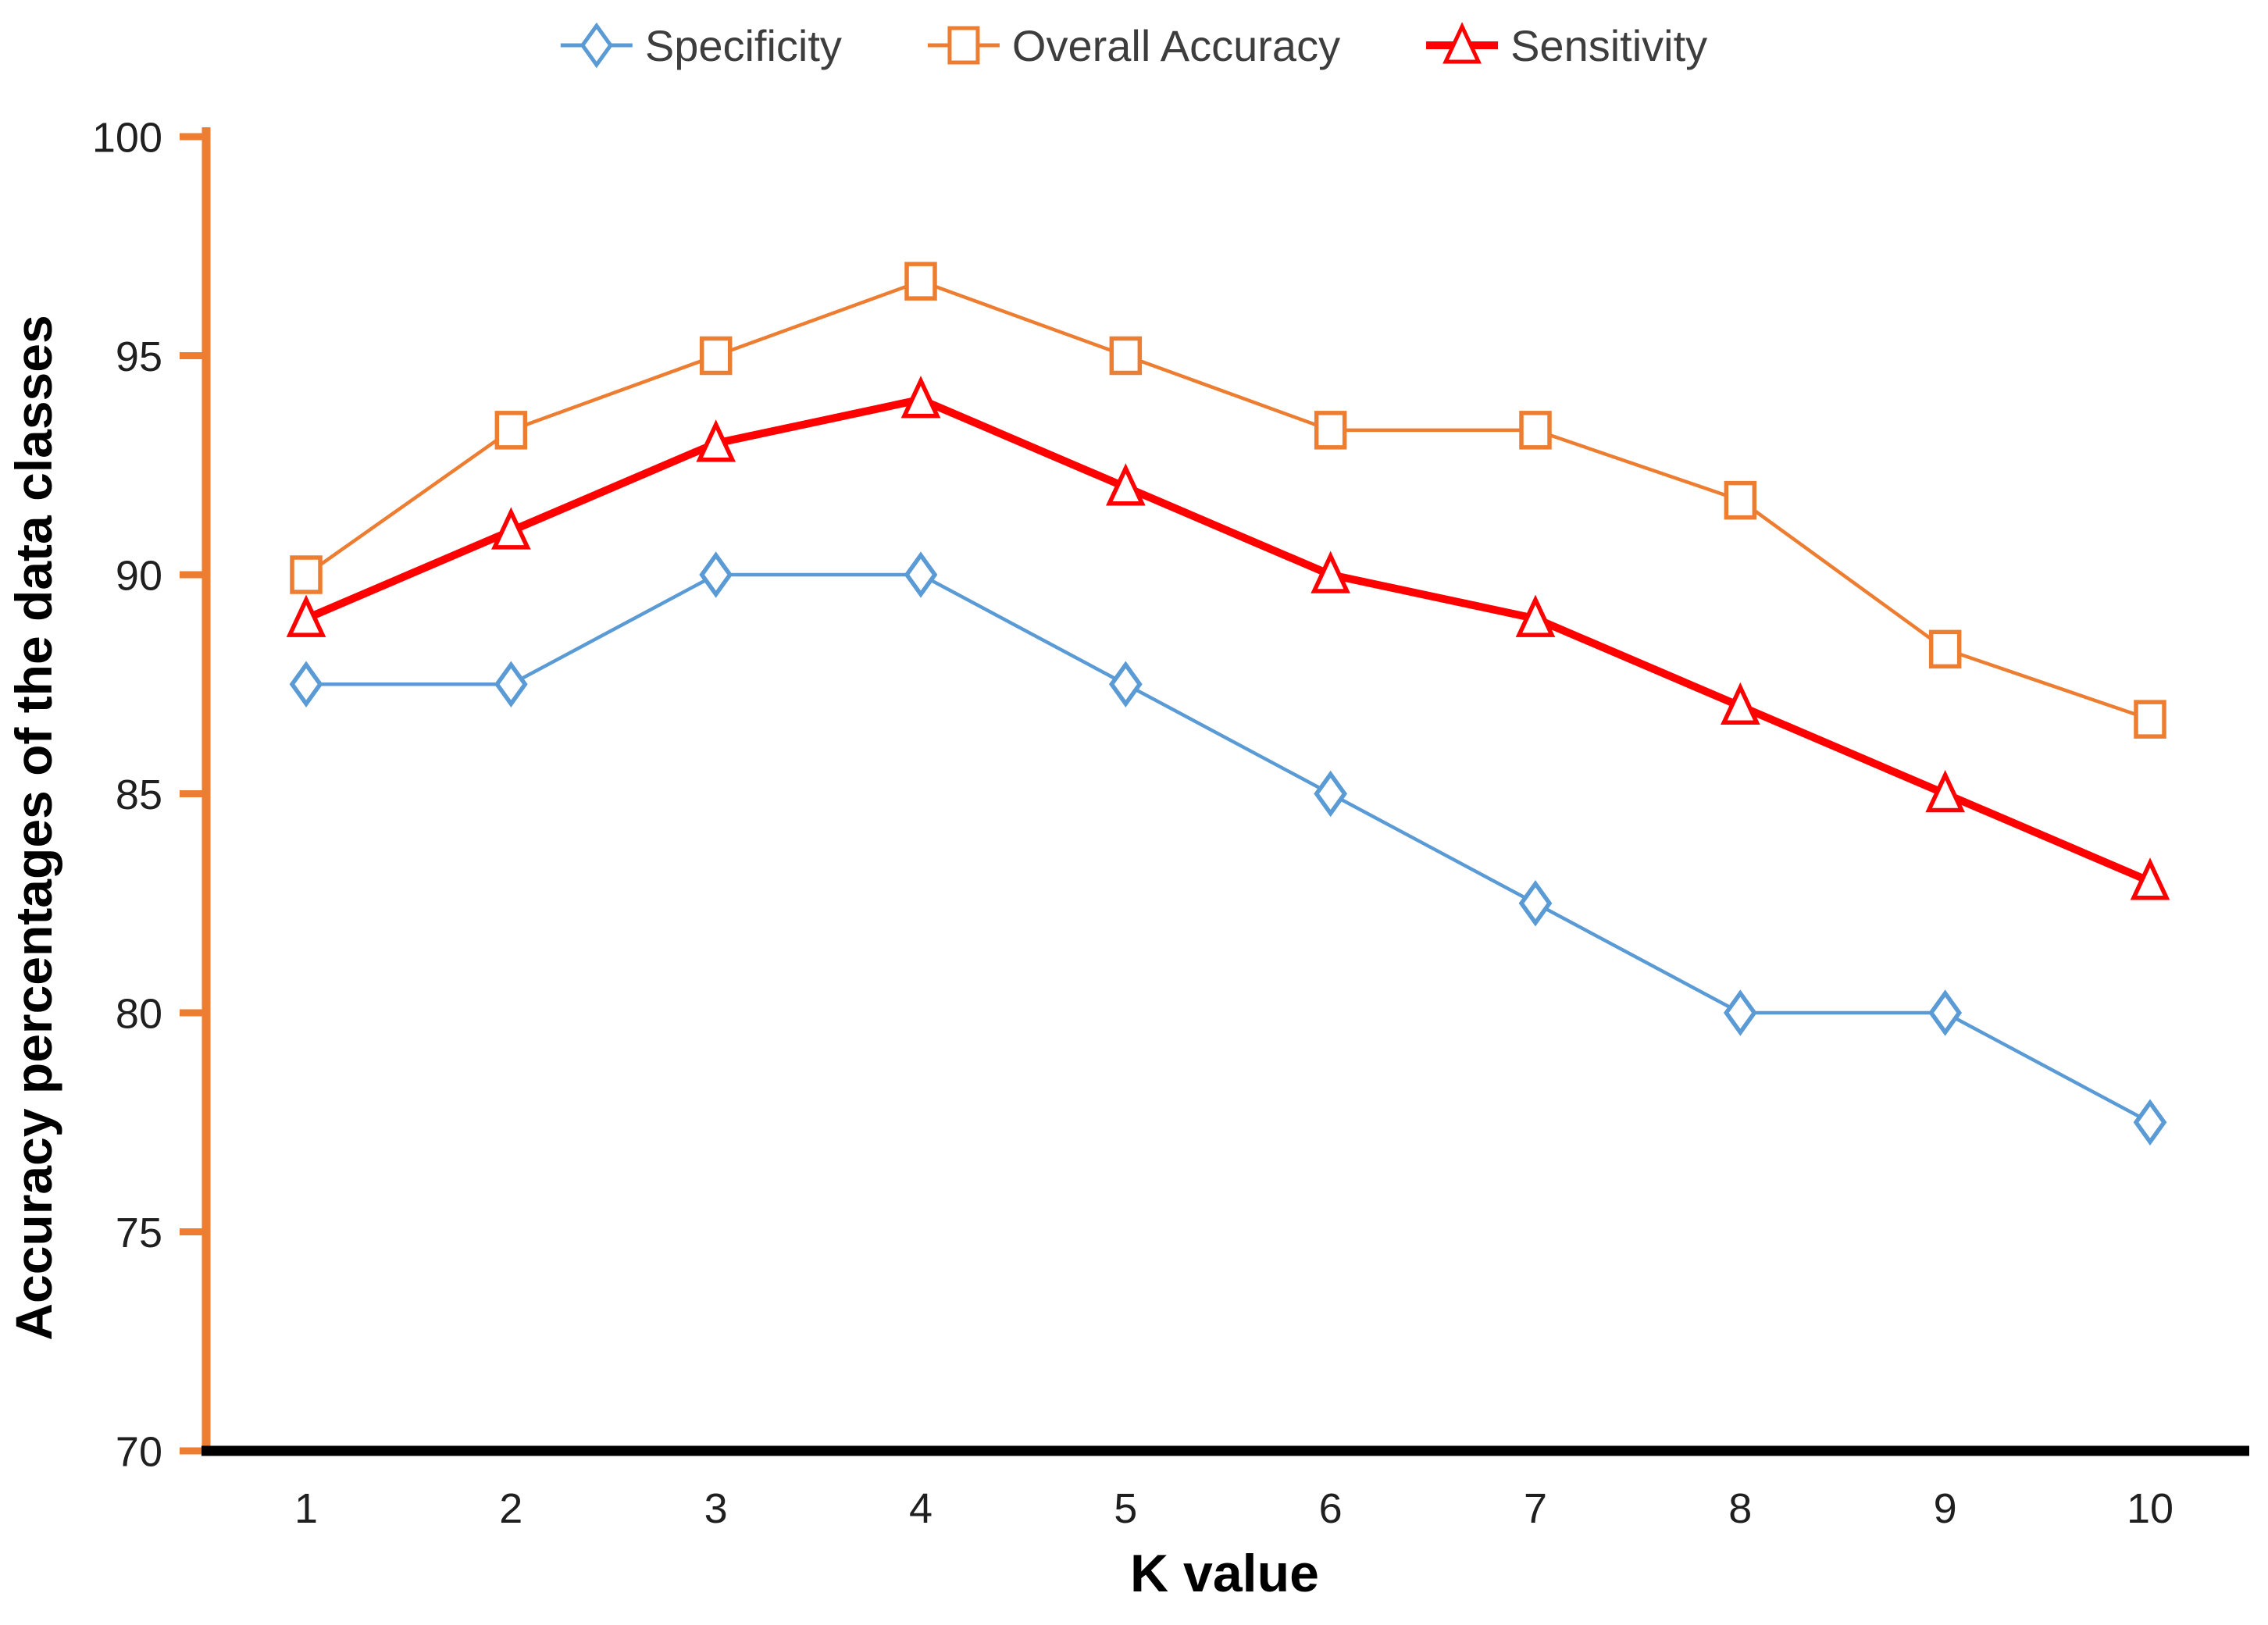 The height and width of the screenshot is (1625, 2268). What do you see at coordinates (139, 1233) in the screenshot?
I see `y-tick-label: 75` at bounding box center [139, 1233].